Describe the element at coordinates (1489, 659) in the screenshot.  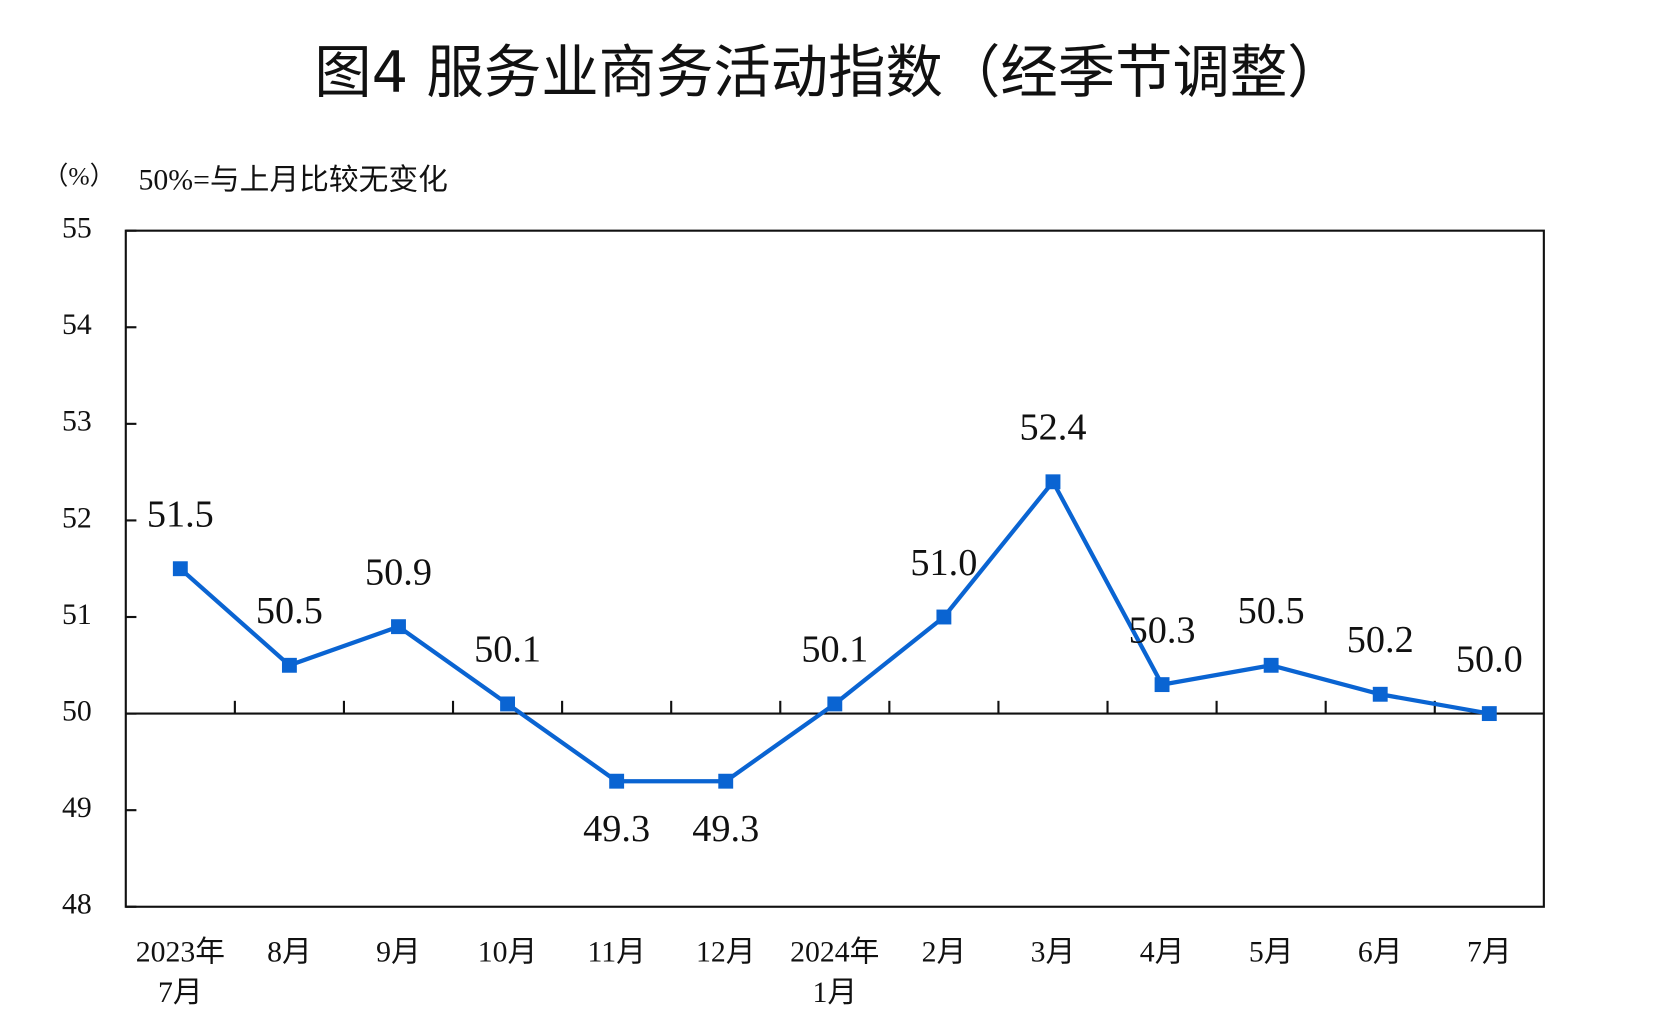
I see `data-label: 50.0` at that location.